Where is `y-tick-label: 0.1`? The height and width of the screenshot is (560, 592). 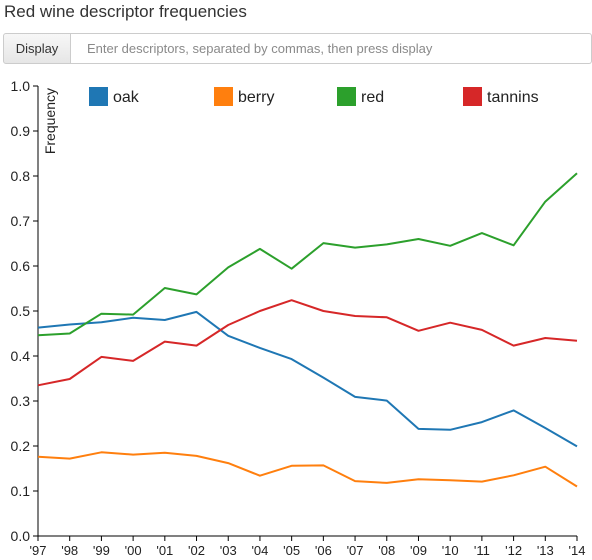 y-tick-label: 0.1 is located at coordinates (21, 491).